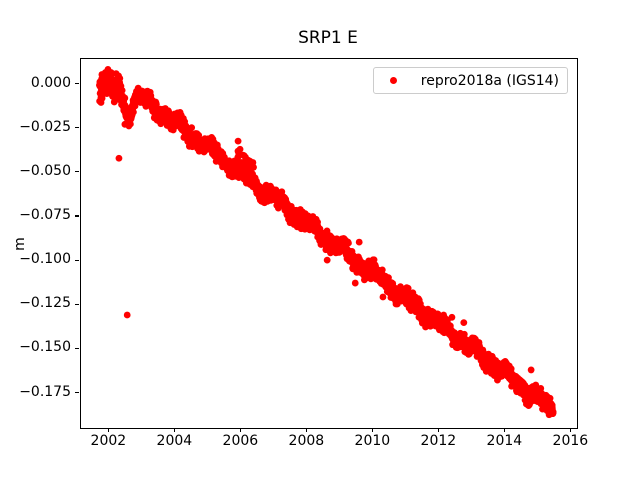  I want to click on y-tick-label: −0.100, so click(45, 259).